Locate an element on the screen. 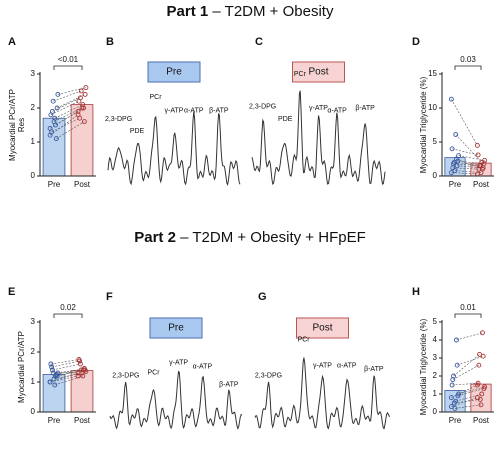 The width and height of the screenshot is (500, 450). sig-bracket is located at coordinates (68, 67).